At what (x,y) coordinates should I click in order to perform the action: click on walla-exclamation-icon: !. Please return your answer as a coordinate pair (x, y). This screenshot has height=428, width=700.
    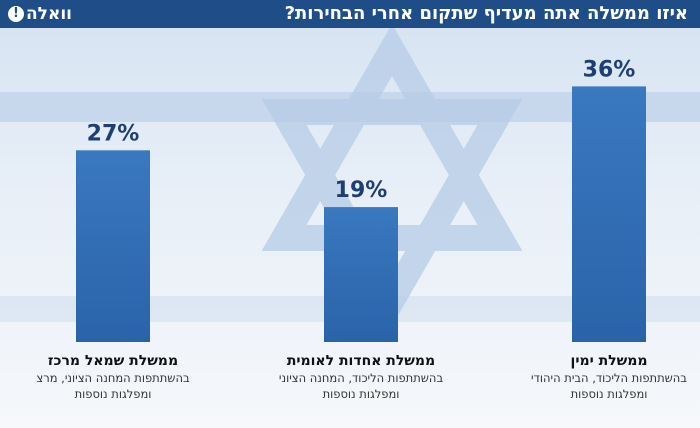
    Looking at the image, I should click on (16, 14).